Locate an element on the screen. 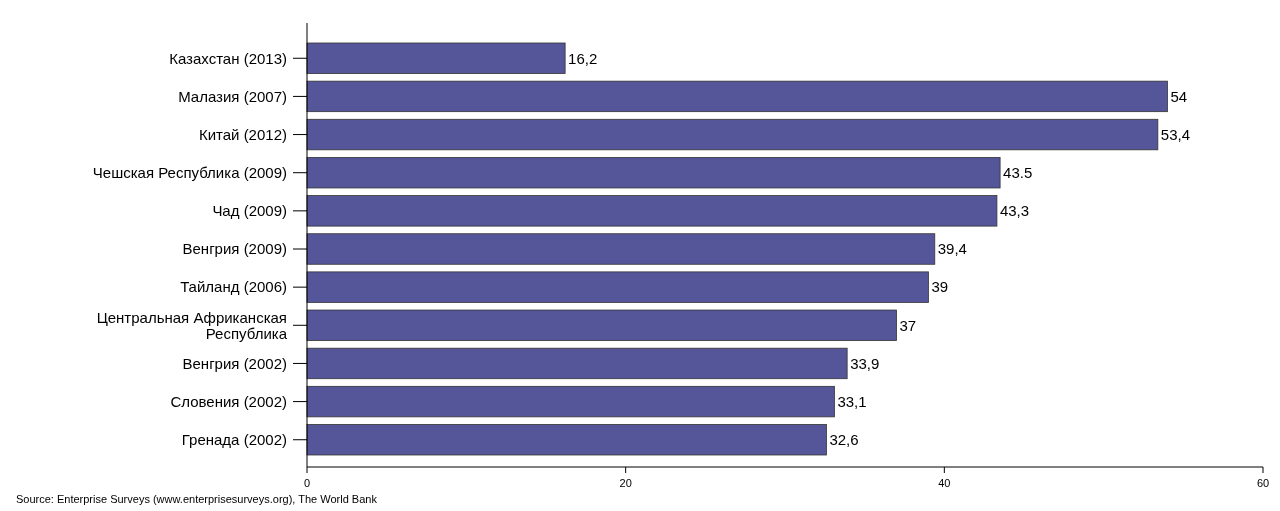 This screenshot has height=511, width=1280. data-label: 54 is located at coordinates (1179, 96).